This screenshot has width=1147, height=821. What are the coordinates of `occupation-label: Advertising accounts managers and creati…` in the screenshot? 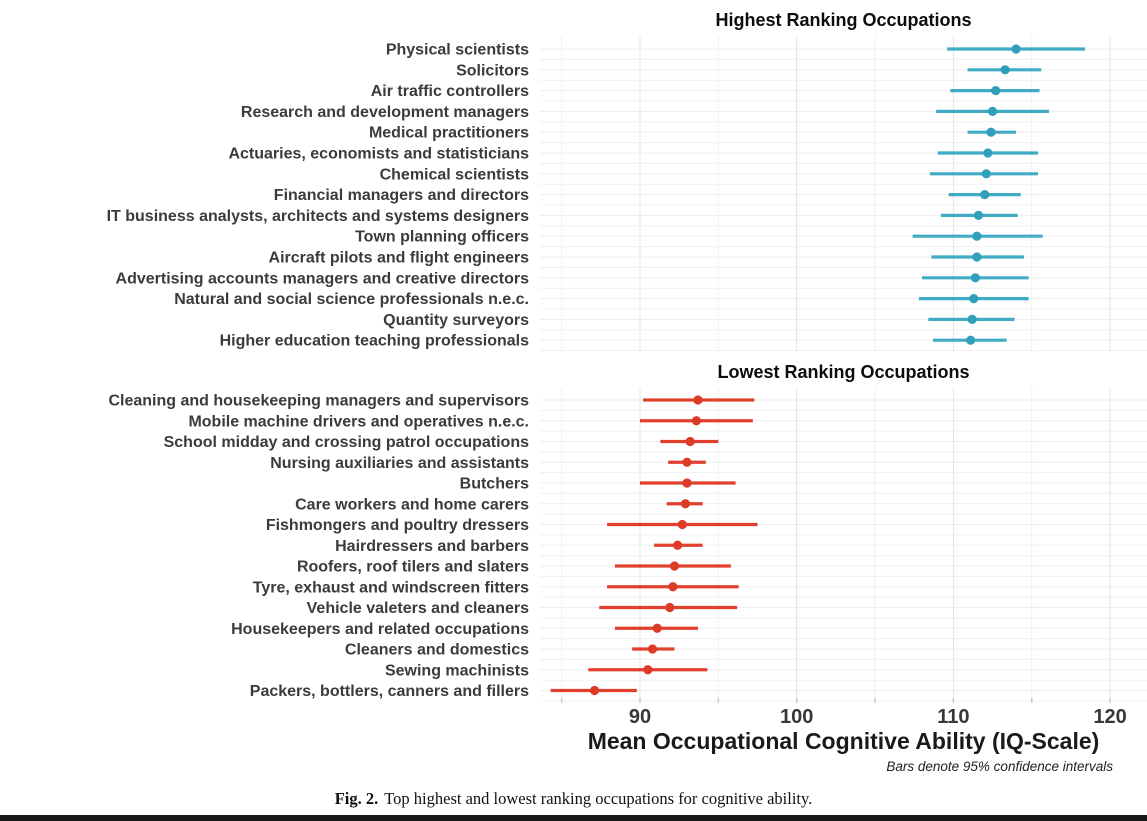 It's located at (323, 278).